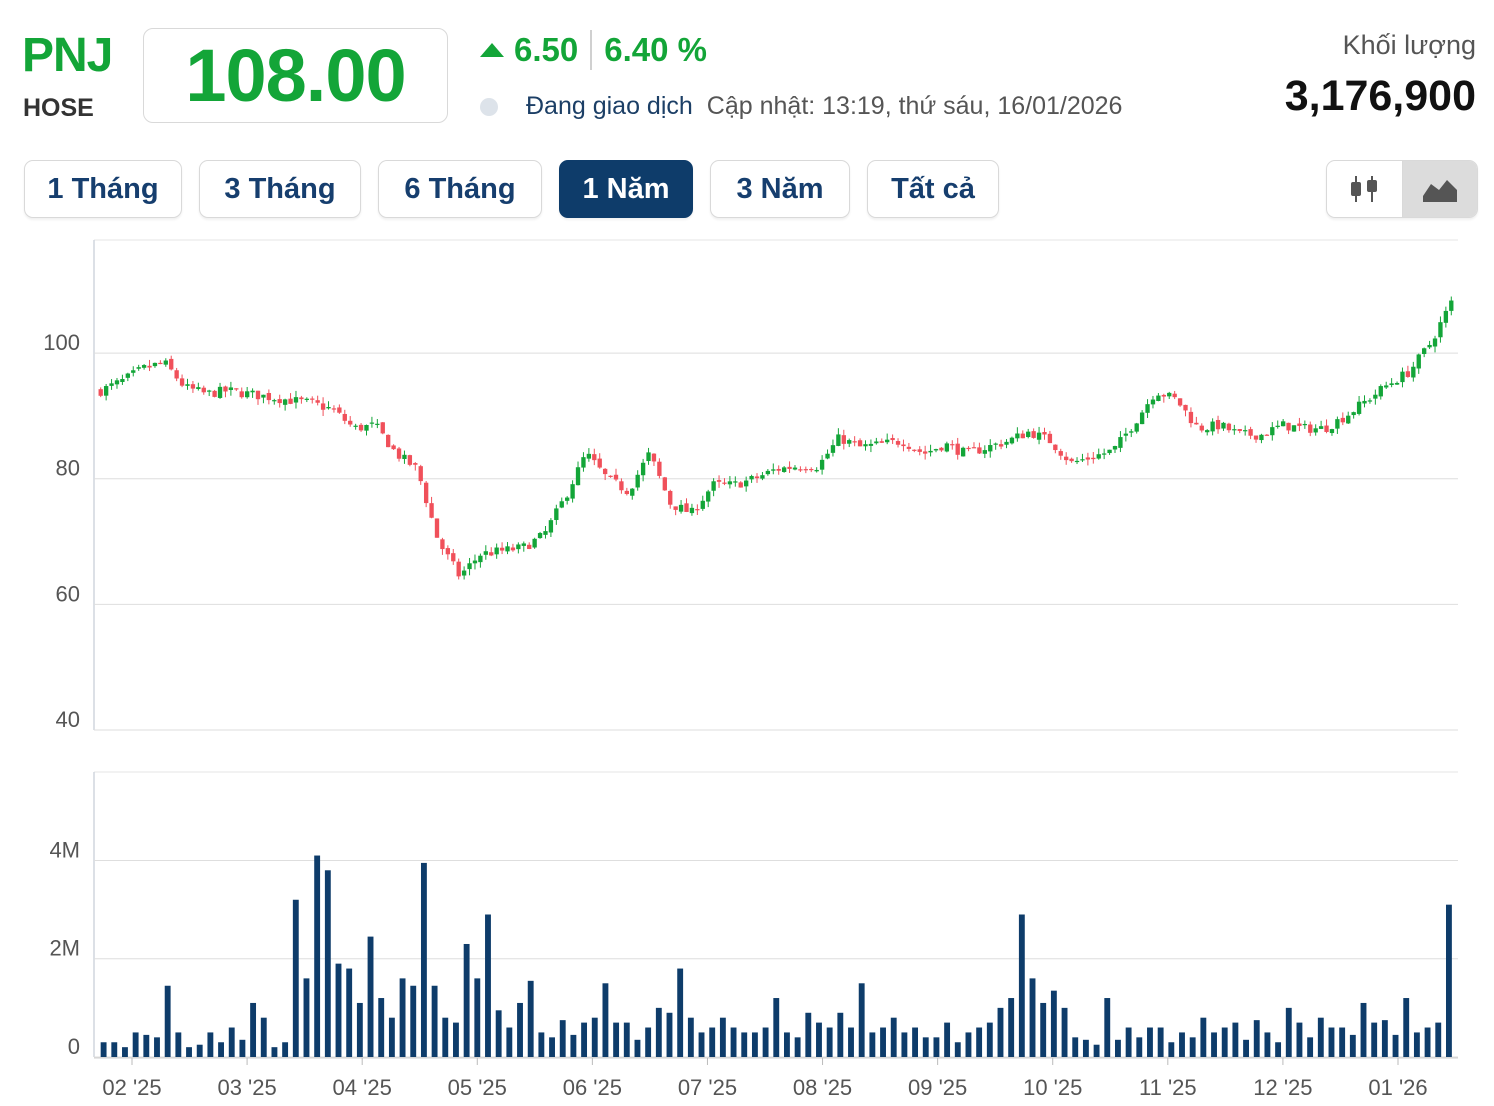 Image resolution: width=1494 pixels, height=1106 pixels. I want to click on tab-all: Tất cả, so click(933, 189).